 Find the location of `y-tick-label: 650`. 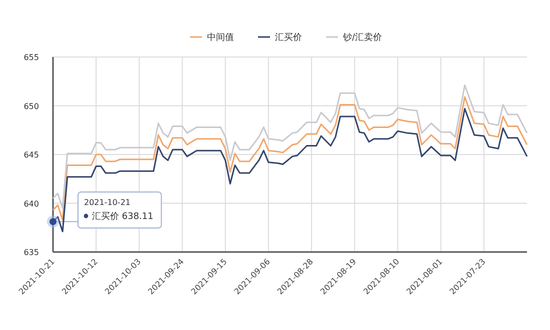

y-tick-label: 650 is located at coordinates (31, 106).